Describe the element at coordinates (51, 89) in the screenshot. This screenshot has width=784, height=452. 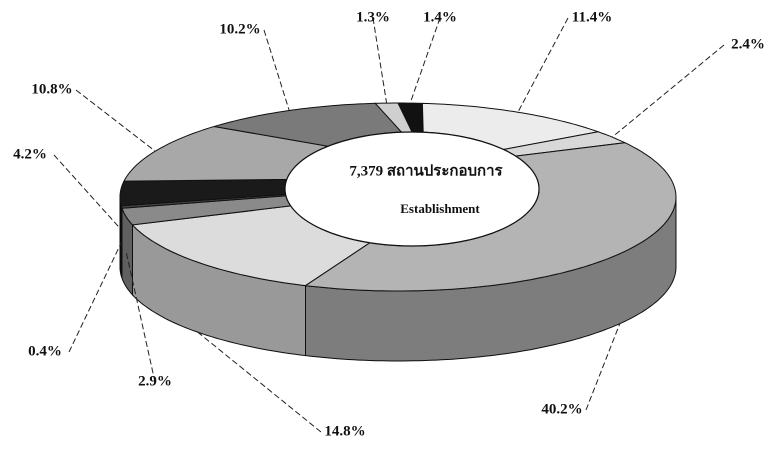
I see `data-label: 10.8%` at that location.